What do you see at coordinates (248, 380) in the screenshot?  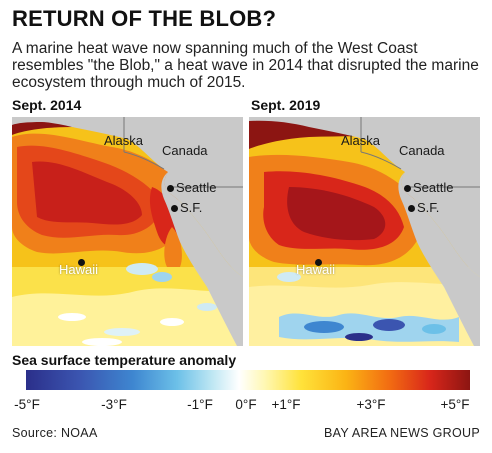 I see `legend-color-bar` at bounding box center [248, 380].